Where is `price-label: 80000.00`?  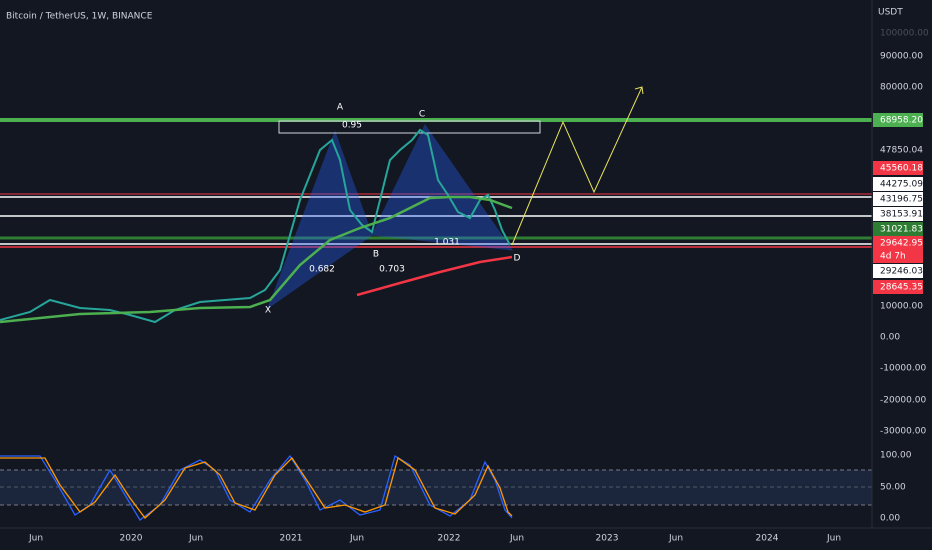
price-label: 80000.00 is located at coordinates (901, 88).